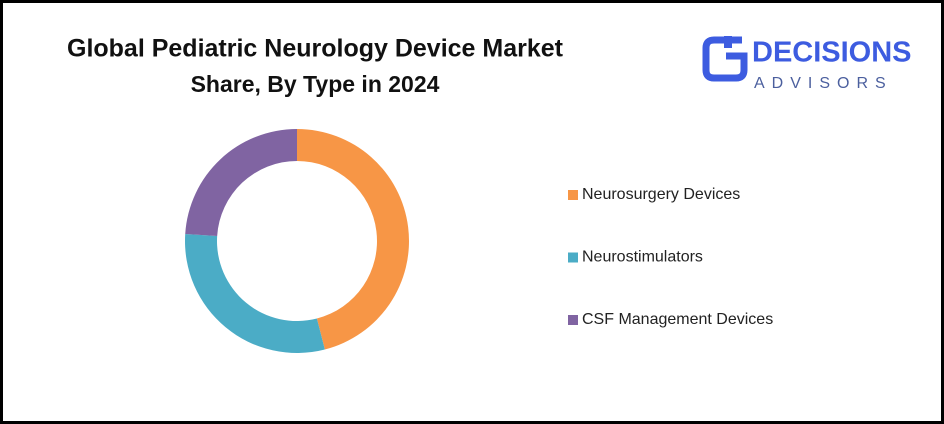 This screenshot has height=424, width=944. I want to click on chart-title: Global Pediatric Neurology Device Market, so click(315, 49).